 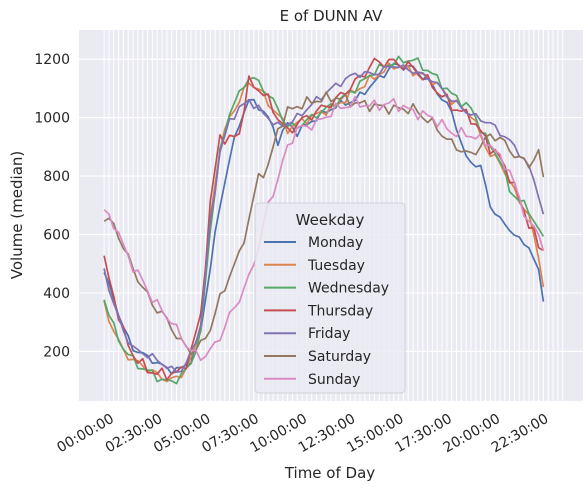 I want to click on legend-label: Friday, so click(x=329, y=334).